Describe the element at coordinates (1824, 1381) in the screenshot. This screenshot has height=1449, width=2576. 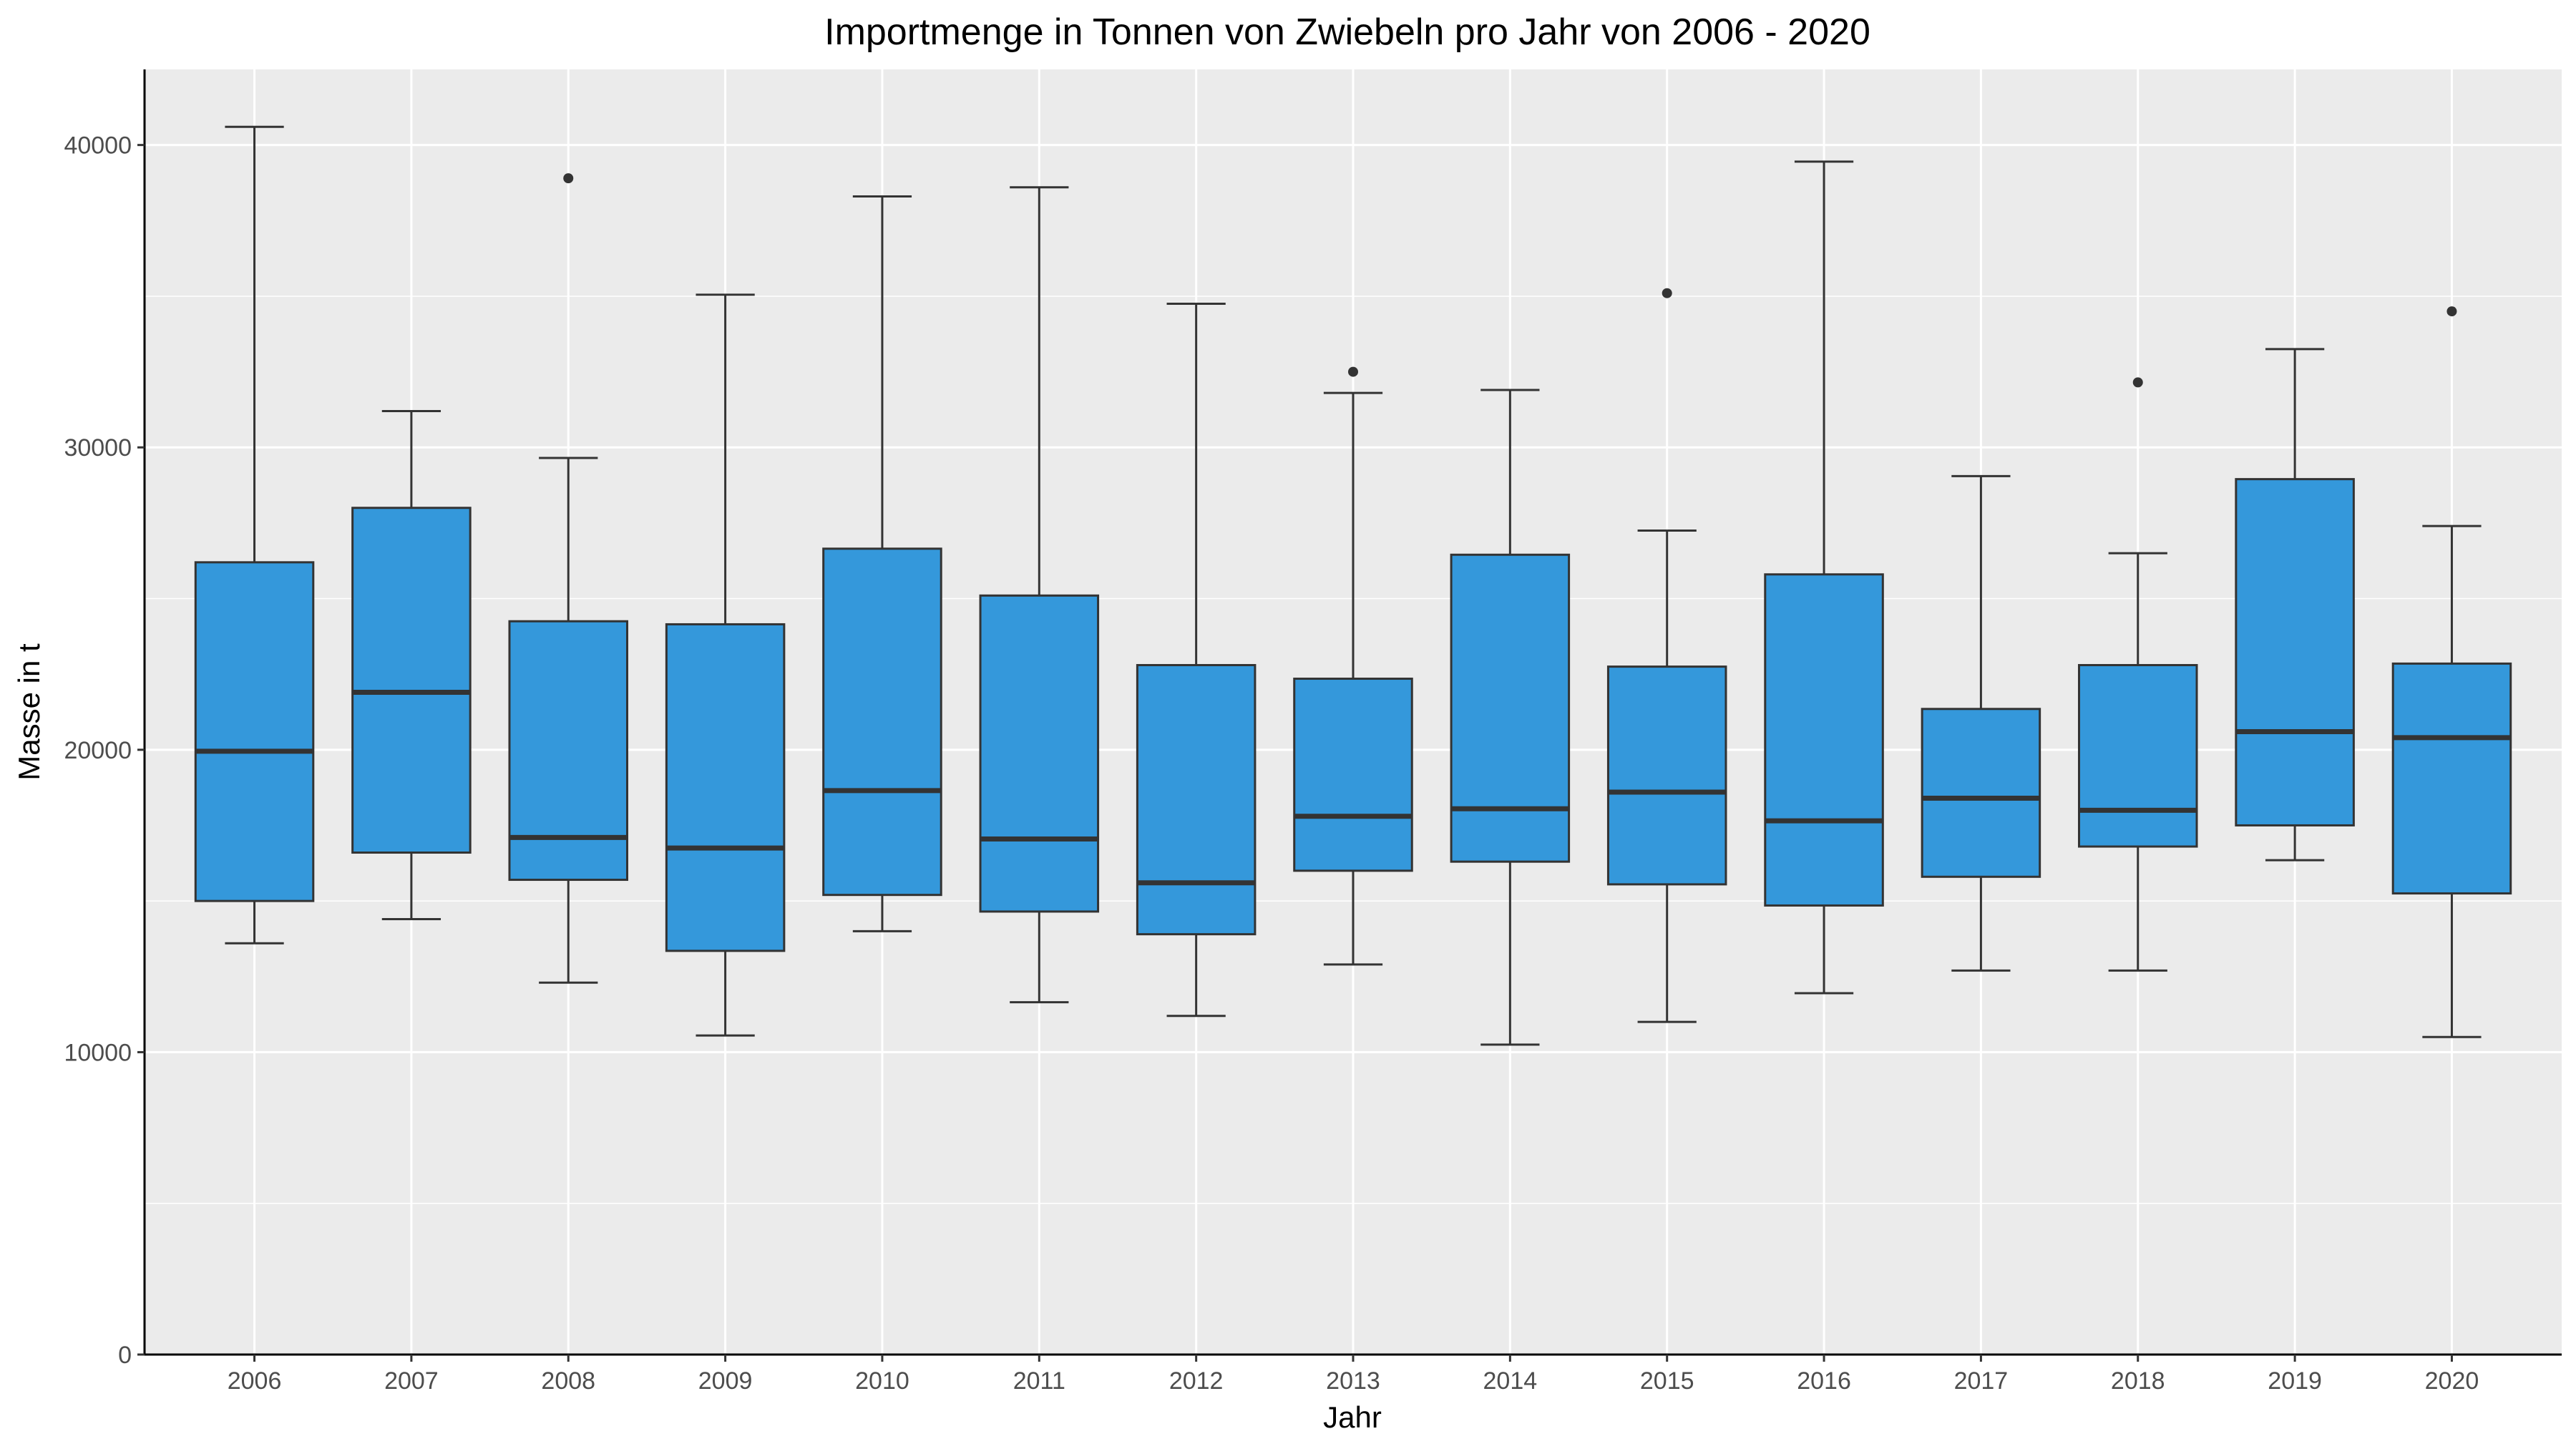
I see `x-tick-label: 2016` at that location.